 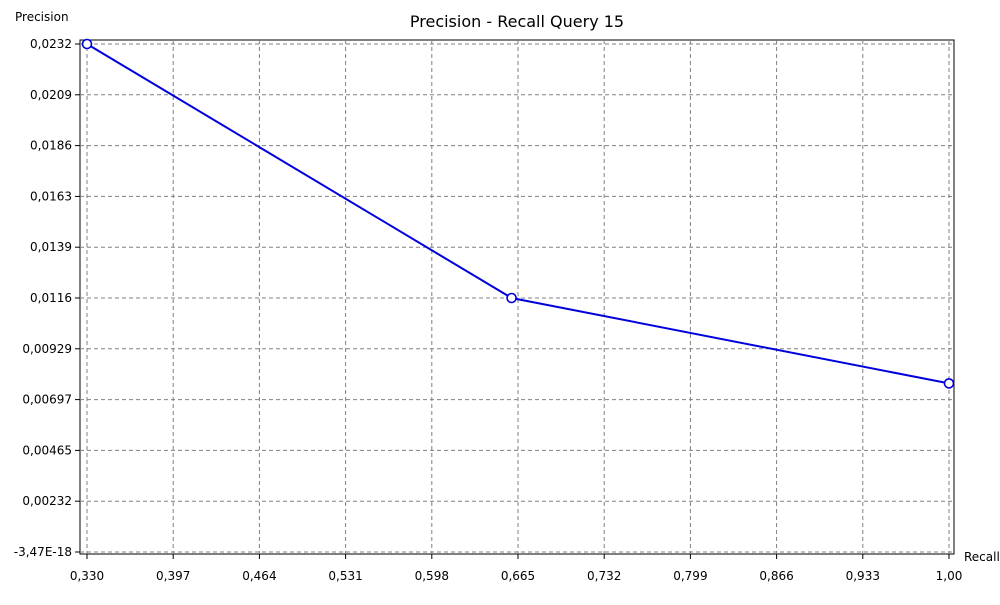 What do you see at coordinates (982, 557) in the screenshot?
I see `x-axis-label: Recall` at bounding box center [982, 557].